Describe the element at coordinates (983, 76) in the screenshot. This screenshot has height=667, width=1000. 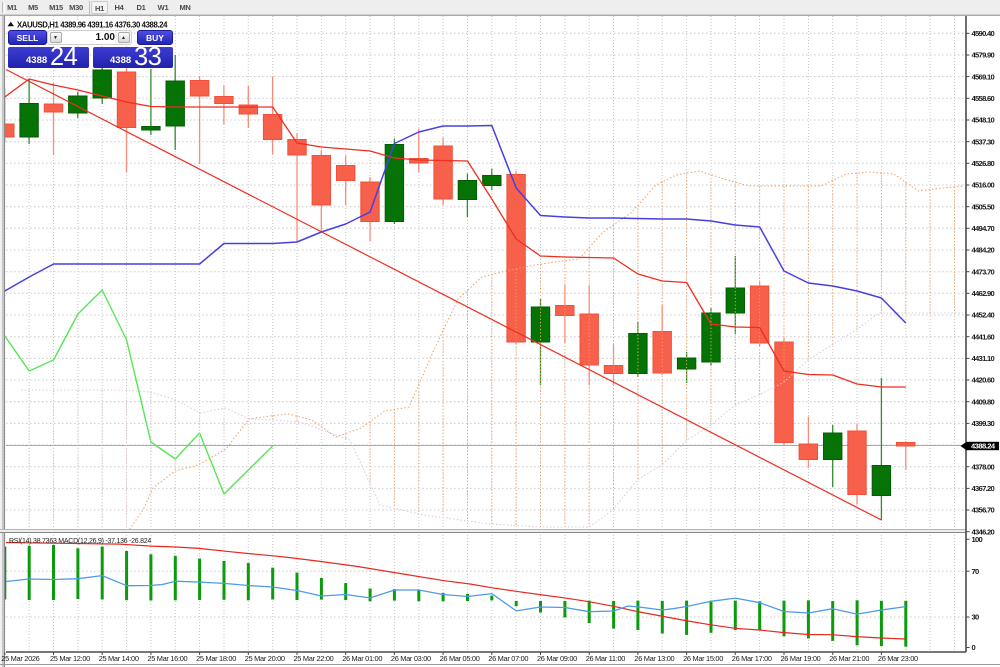
I see `svg-text: 4569.10` at that location.